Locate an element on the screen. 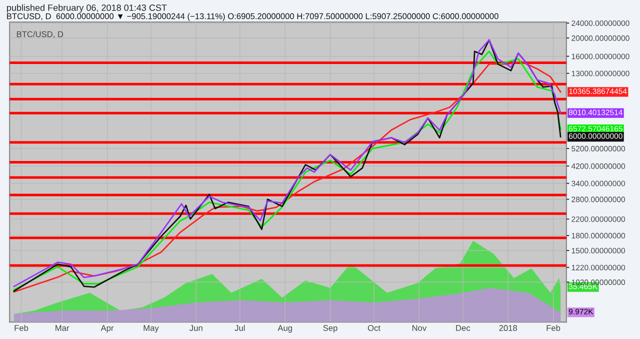  x-tick-label: Sep is located at coordinates (330, 329).